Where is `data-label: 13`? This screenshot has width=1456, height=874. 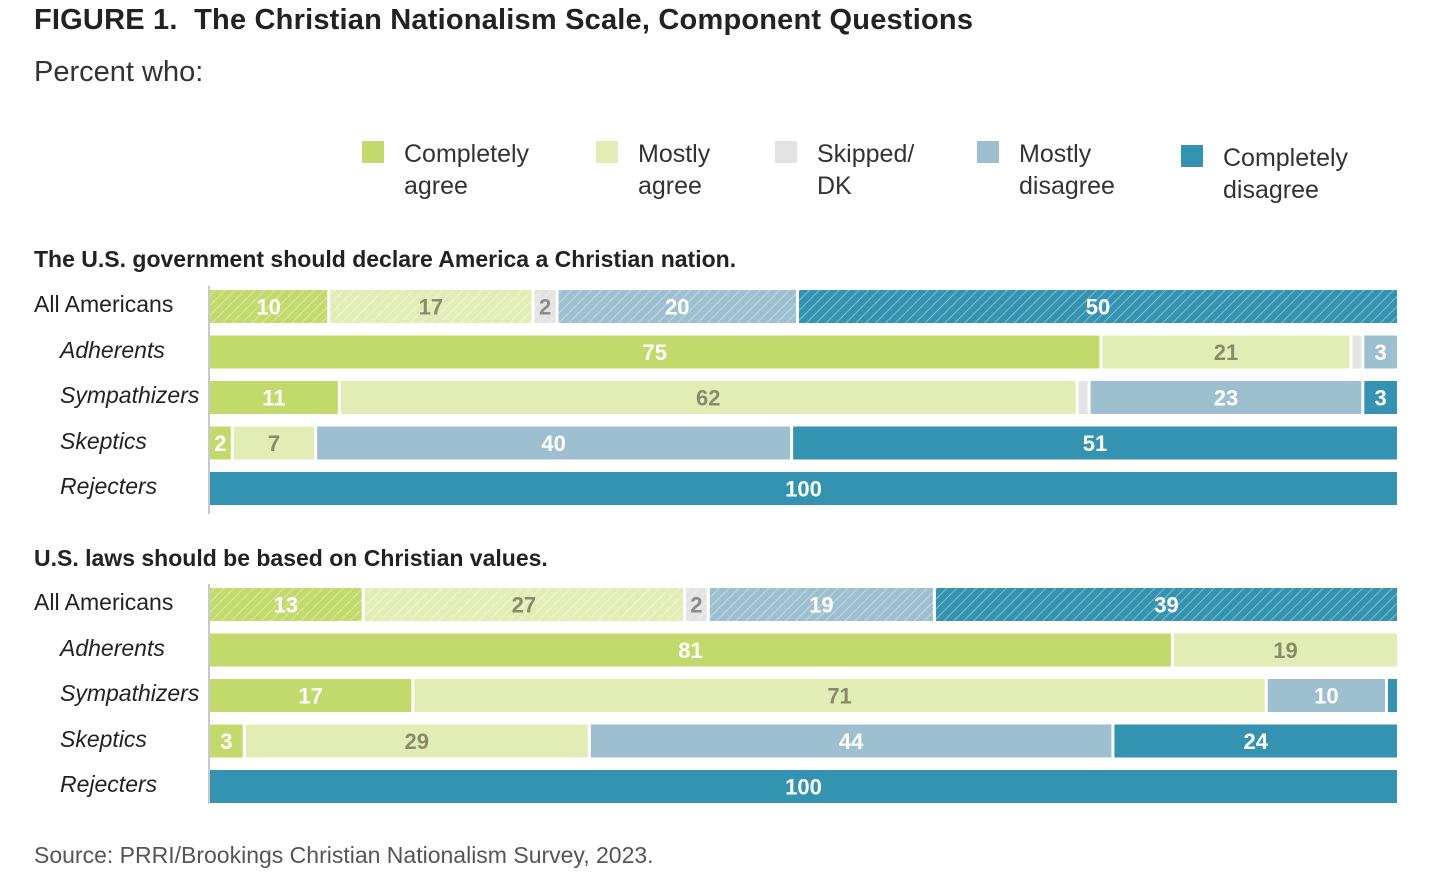
data-label: 13 is located at coordinates (286, 605).